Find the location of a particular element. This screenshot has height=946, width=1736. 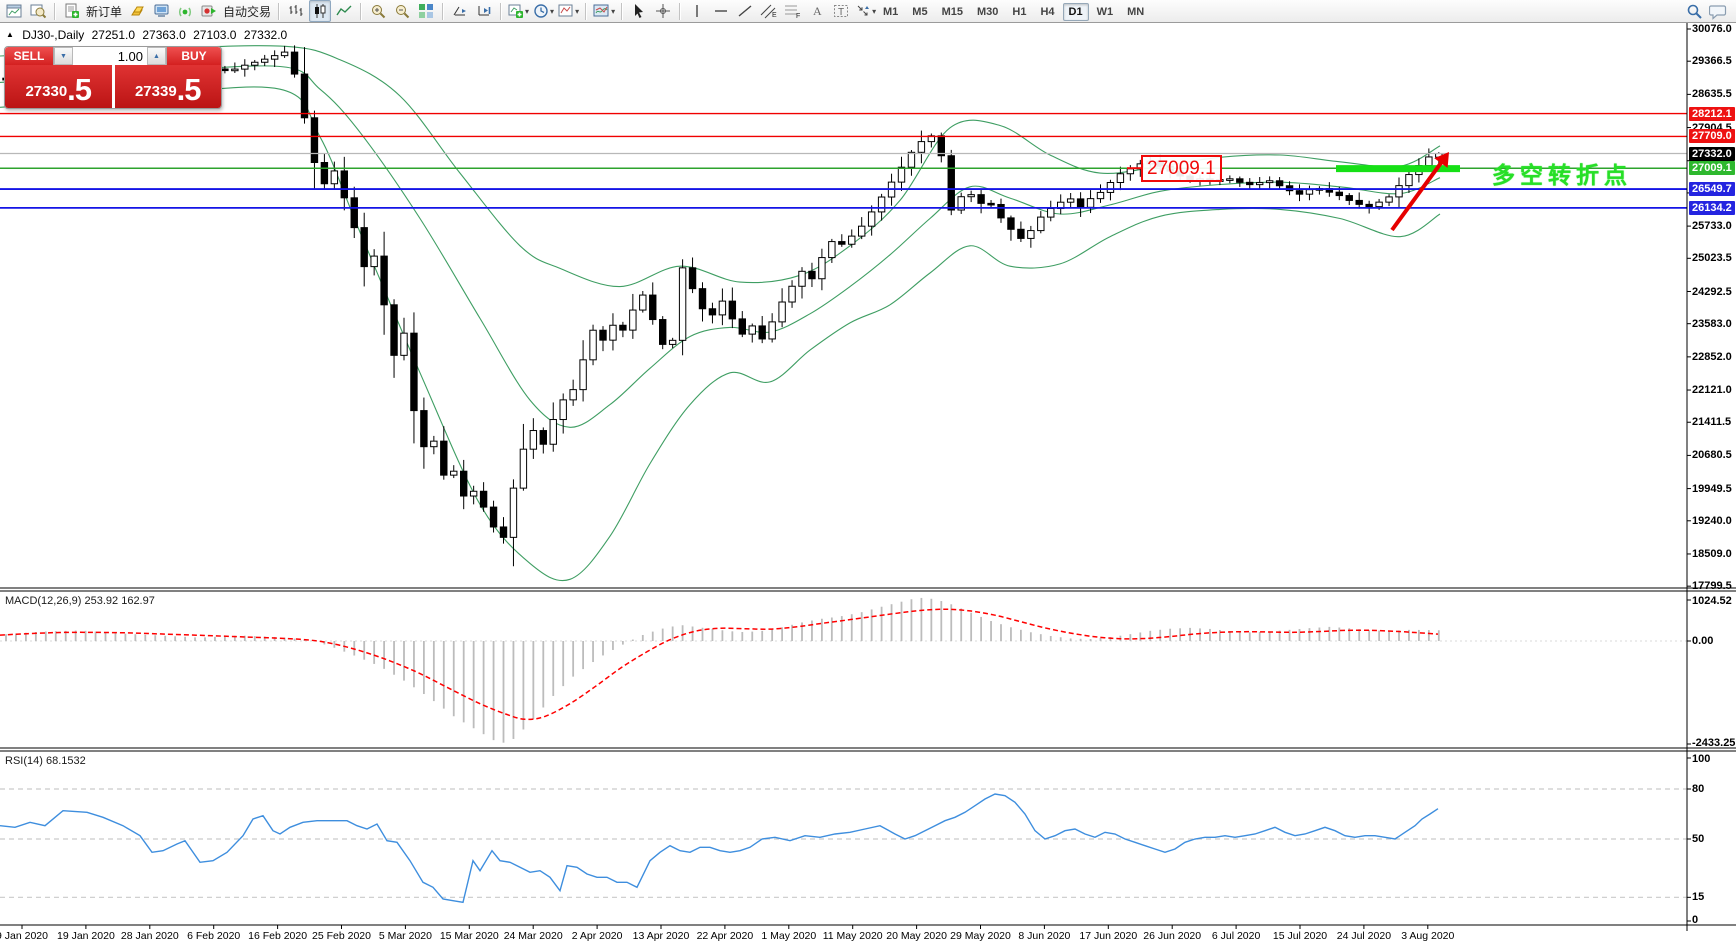

buy-price-fraction: .5 is located at coordinates (189, 89).